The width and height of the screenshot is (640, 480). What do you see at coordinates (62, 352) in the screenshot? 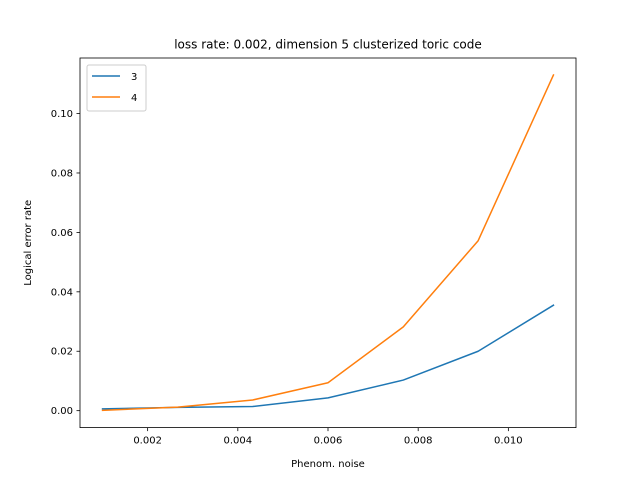
I see `y-tick-label: 0.02` at bounding box center [62, 352].